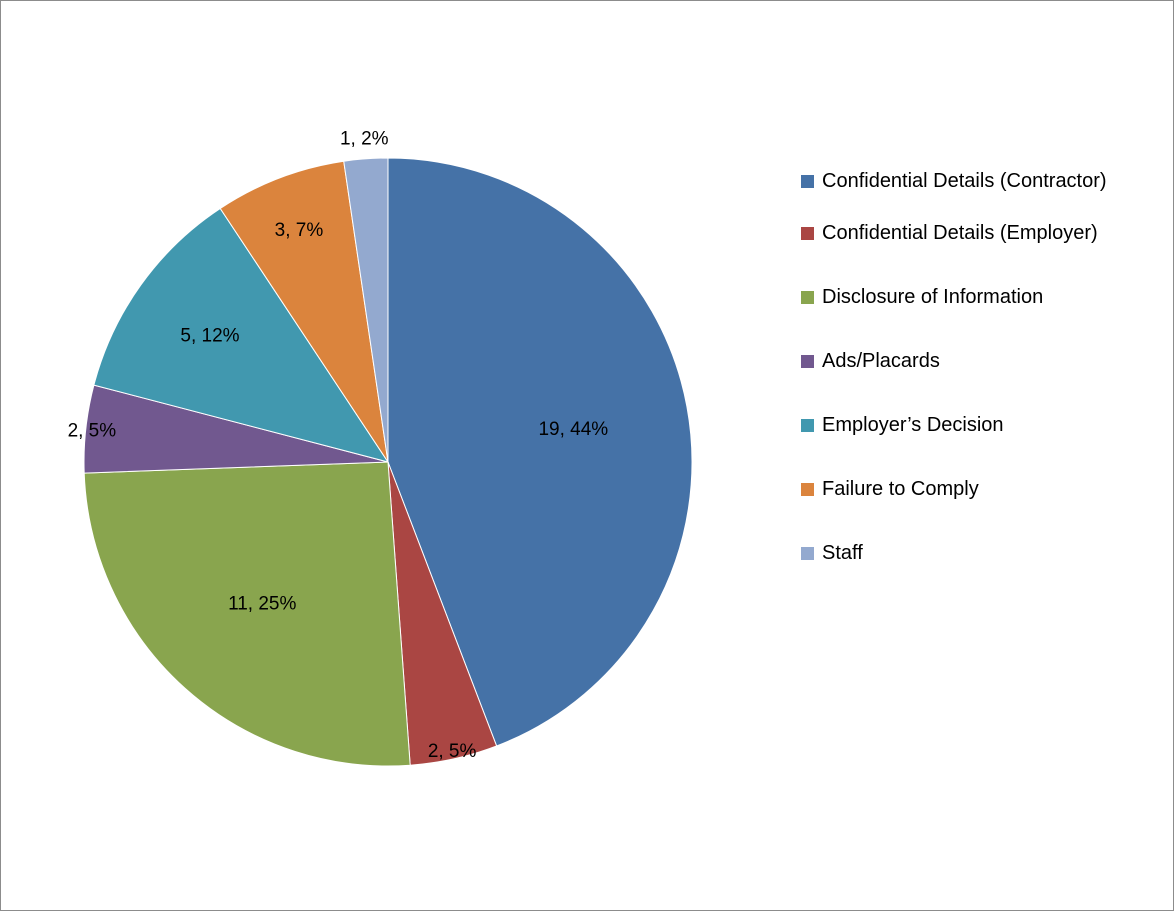 This screenshot has width=1174, height=912. I want to click on legend-item-failure-to-comply: Failure to Comply, so click(987, 489).